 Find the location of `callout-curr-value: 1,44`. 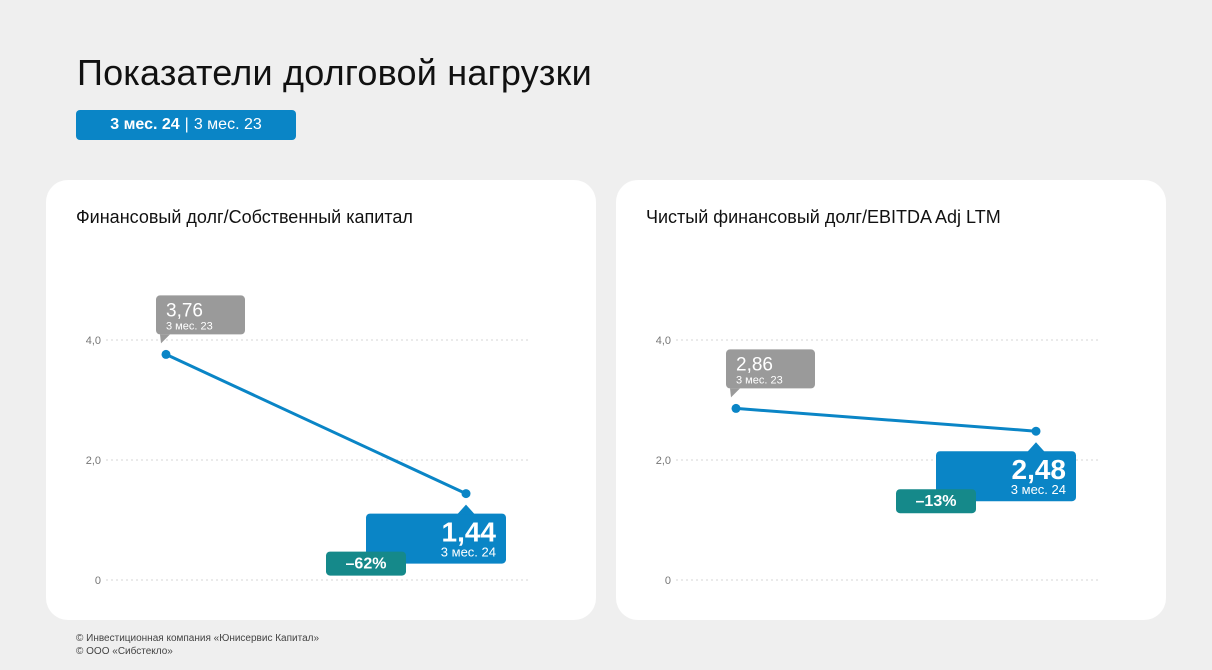

callout-curr-value: 1,44 is located at coordinates (469, 532).